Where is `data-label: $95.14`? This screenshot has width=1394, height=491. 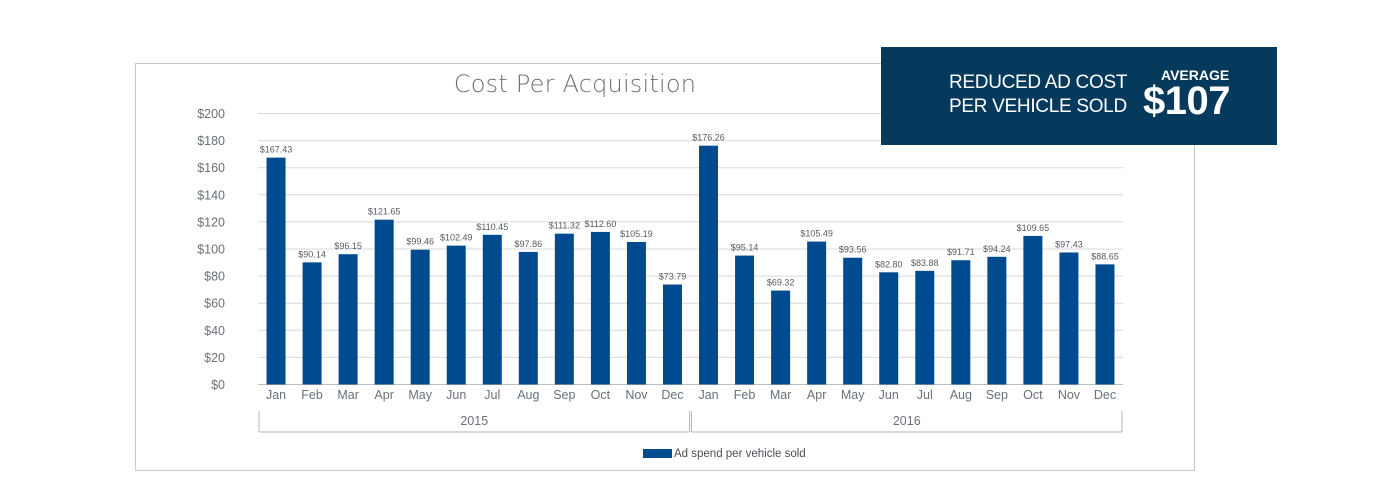 data-label: $95.14 is located at coordinates (745, 248).